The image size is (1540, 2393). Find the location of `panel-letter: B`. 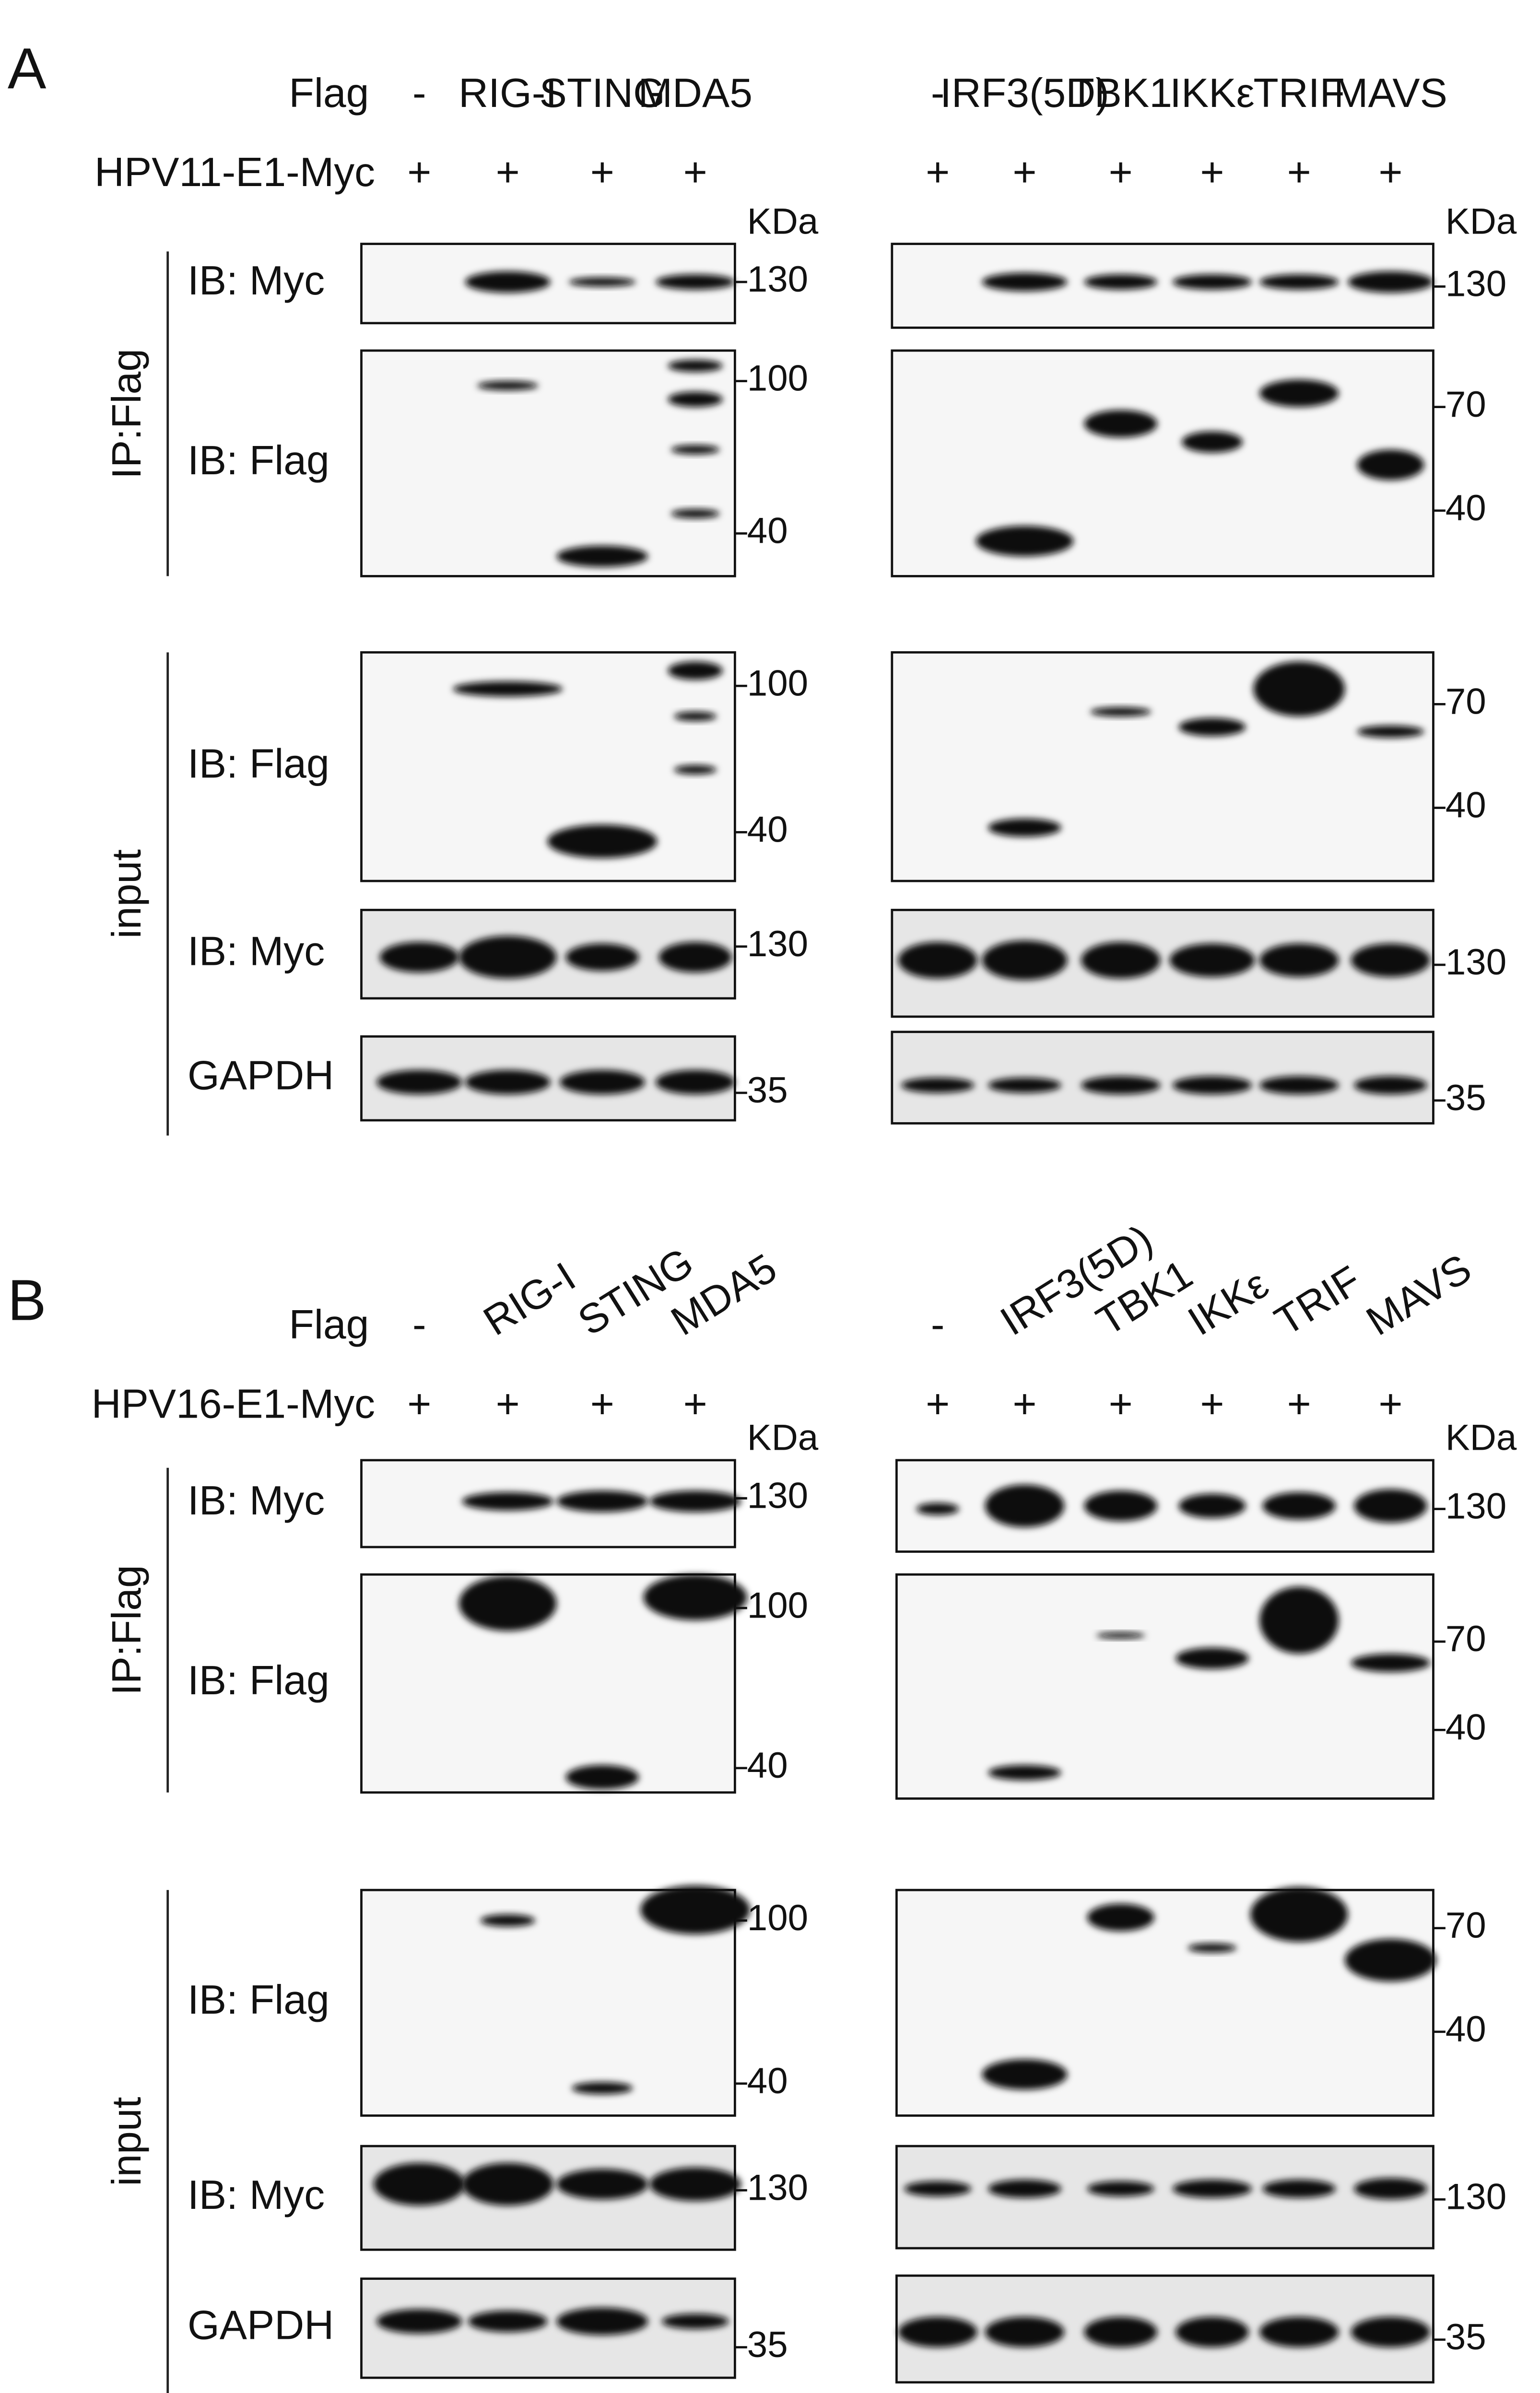

panel-letter: B is located at coordinates (27, 1300).